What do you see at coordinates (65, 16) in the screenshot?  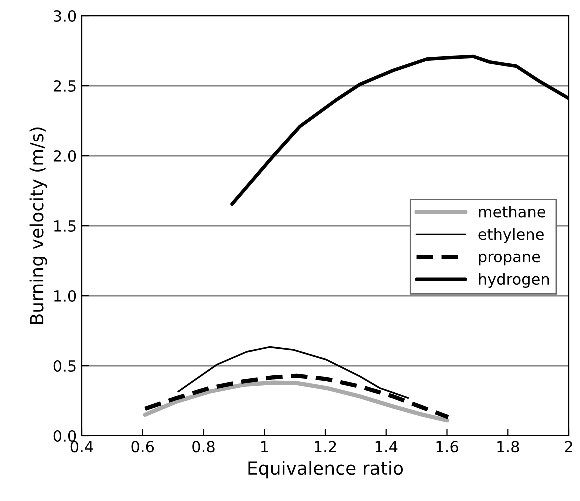 I see `y-tick-label: 3.0` at bounding box center [65, 16].